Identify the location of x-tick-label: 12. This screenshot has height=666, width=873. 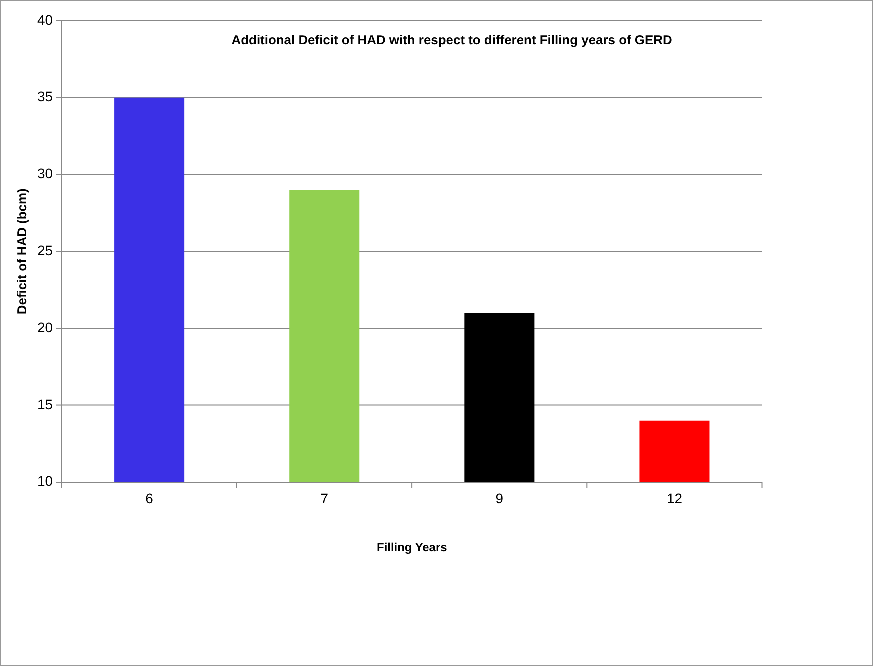
(674, 498).